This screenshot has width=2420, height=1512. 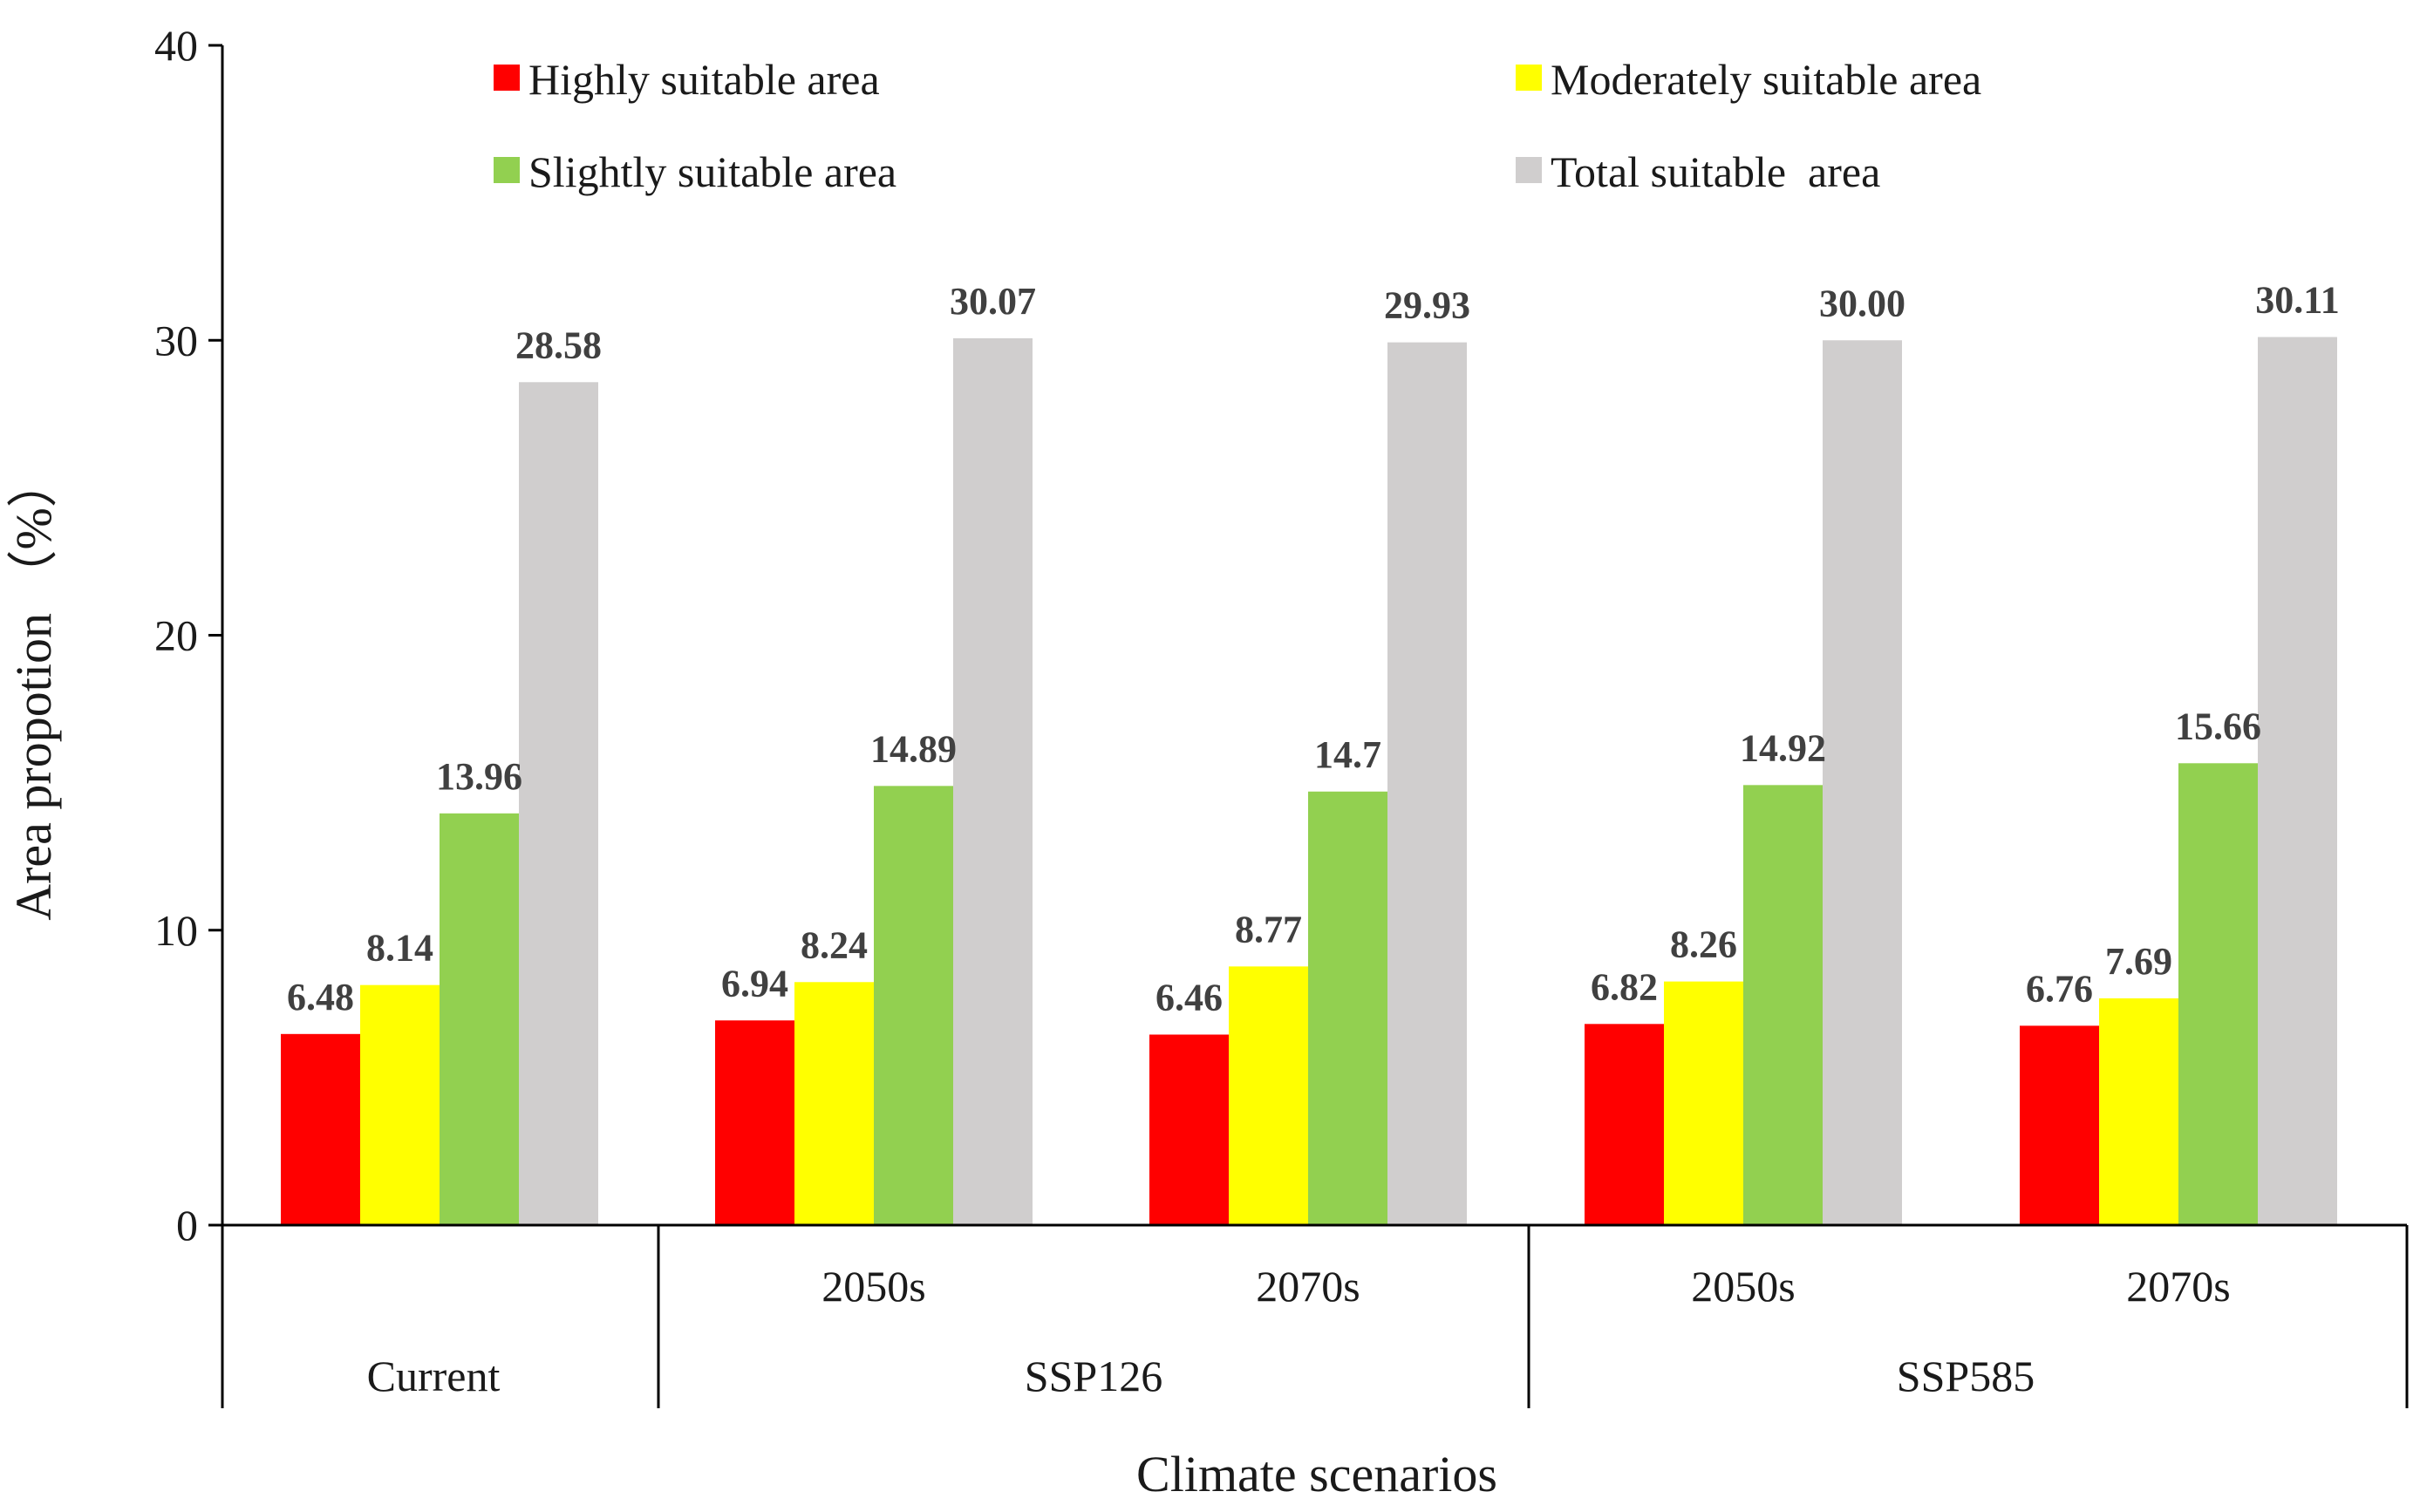 What do you see at coordinates (2138, 961) in the screenshot?
I see `data-label: 7.69` at bounding box center [2138, 961].